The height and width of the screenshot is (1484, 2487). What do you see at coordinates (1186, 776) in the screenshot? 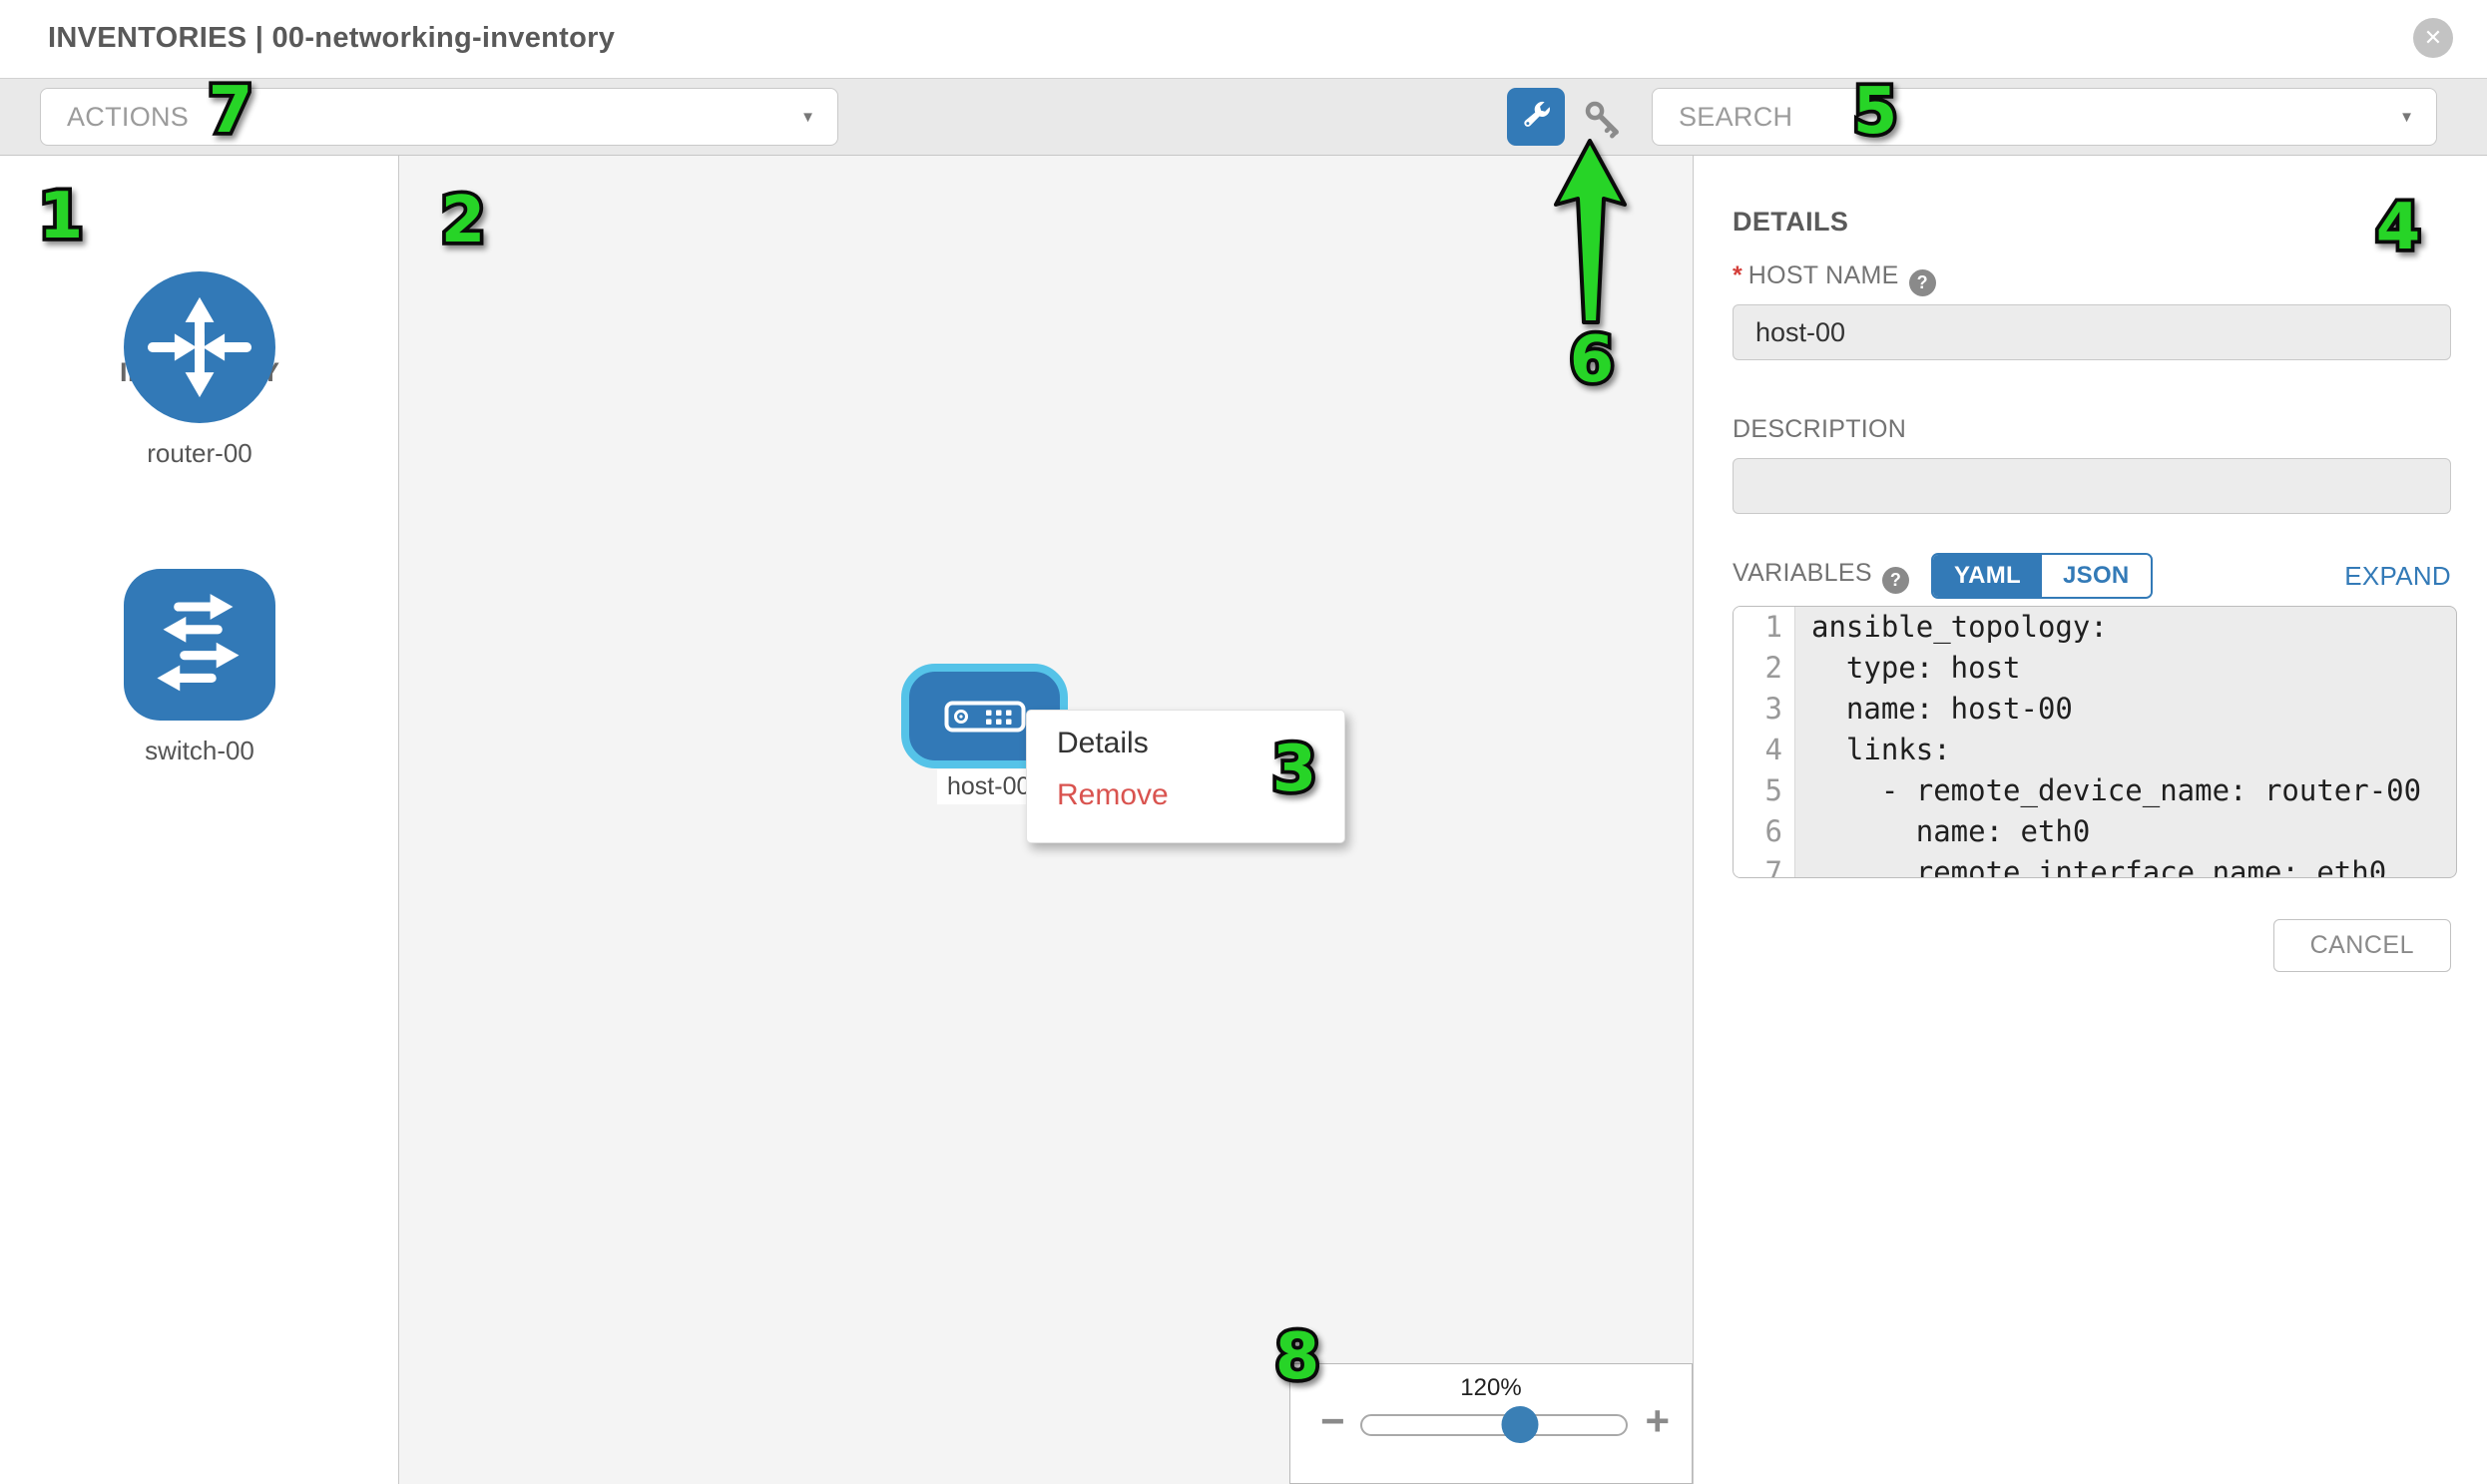
I see `context-menu: Details Remove` at bounding box center [1186, 776].